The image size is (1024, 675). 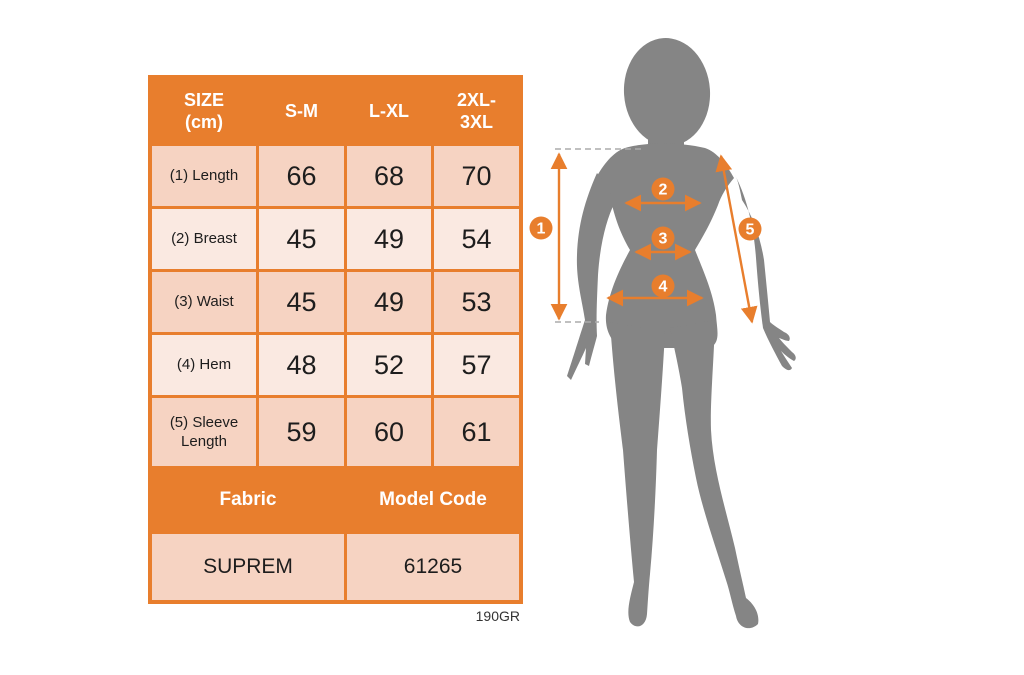 What do you see at coordinates (476, 176) in the screenshot?
I see `value-length-2xl3xl: 70` at bounding box center [476, 176].